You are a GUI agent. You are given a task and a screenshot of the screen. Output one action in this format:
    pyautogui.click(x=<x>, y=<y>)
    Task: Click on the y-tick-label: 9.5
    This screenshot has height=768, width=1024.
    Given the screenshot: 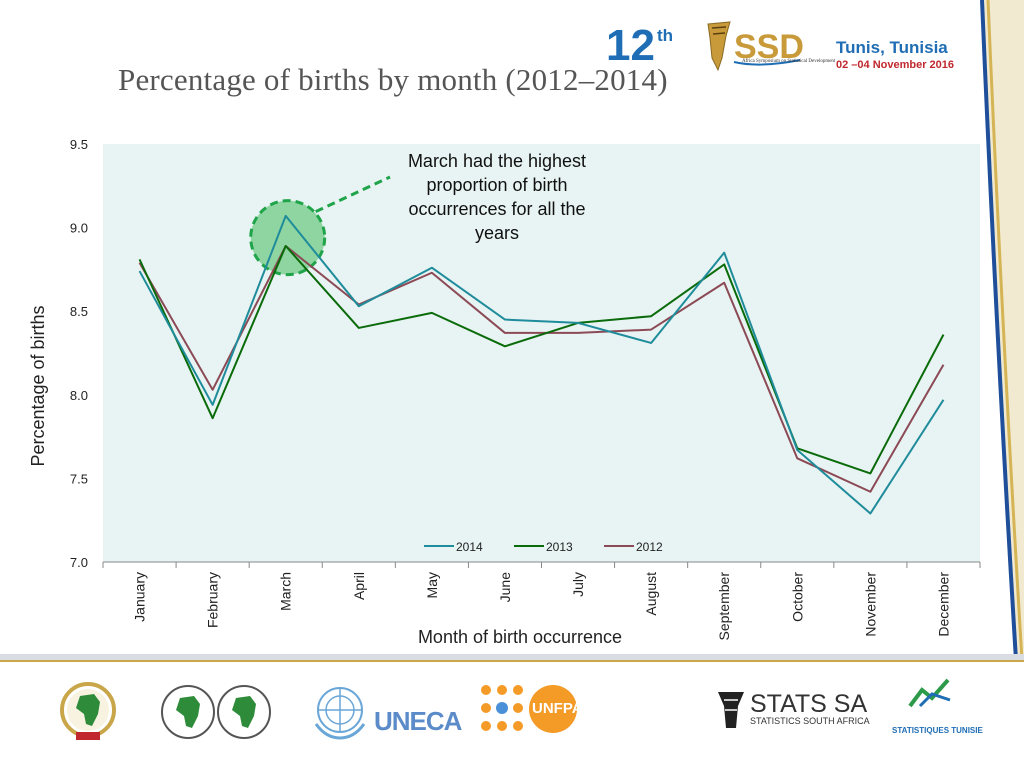 What is the action you would take?
    pyautogui.click(x=79, y=144)
    